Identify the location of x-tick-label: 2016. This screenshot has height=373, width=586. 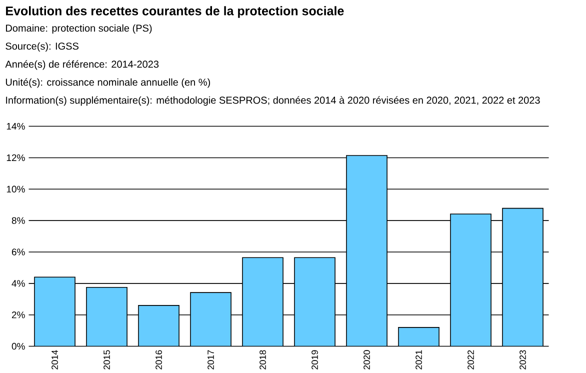
(159, 360).